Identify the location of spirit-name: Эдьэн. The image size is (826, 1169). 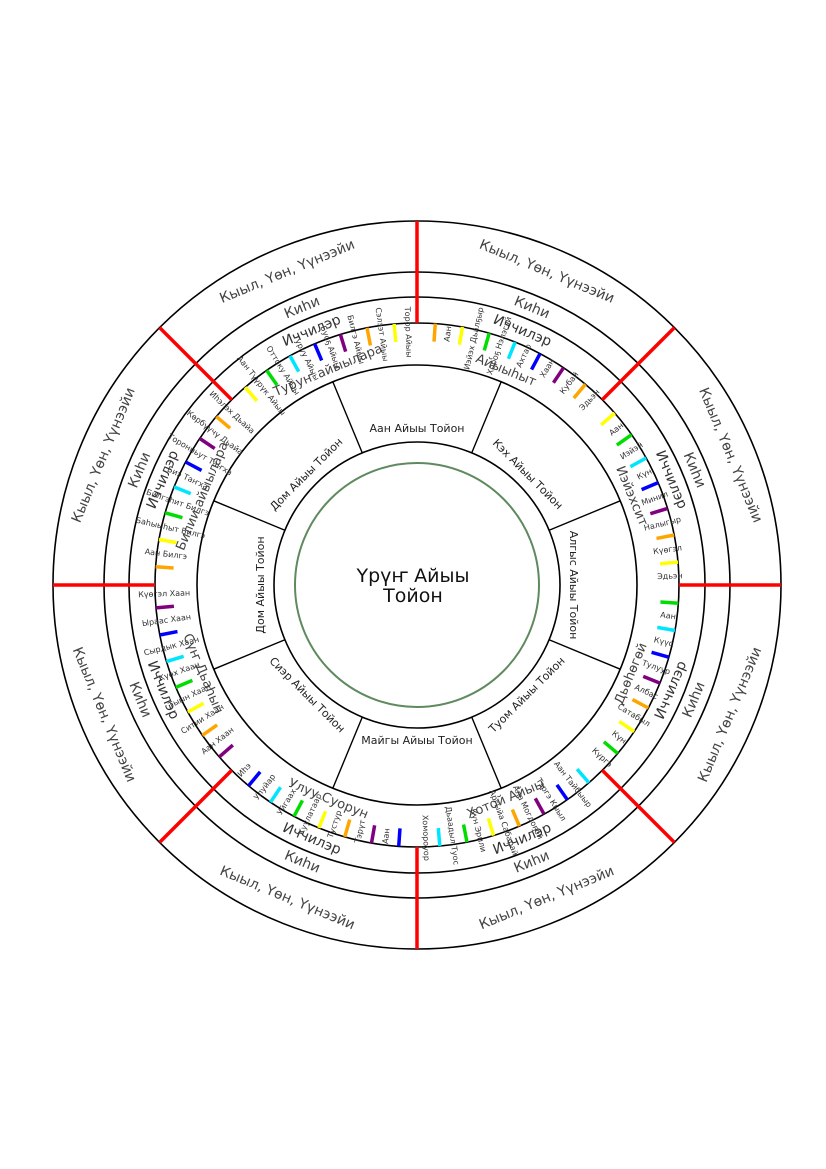
(670, 576).